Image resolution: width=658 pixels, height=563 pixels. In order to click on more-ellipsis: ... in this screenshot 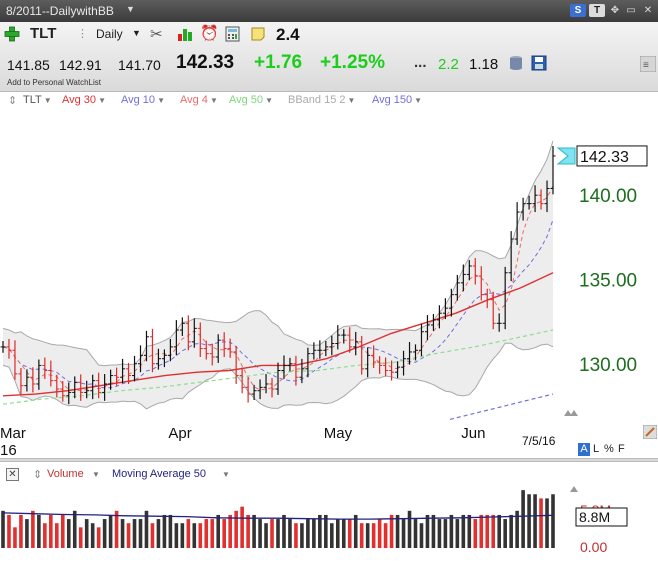, I will do `click(420, 62)`.